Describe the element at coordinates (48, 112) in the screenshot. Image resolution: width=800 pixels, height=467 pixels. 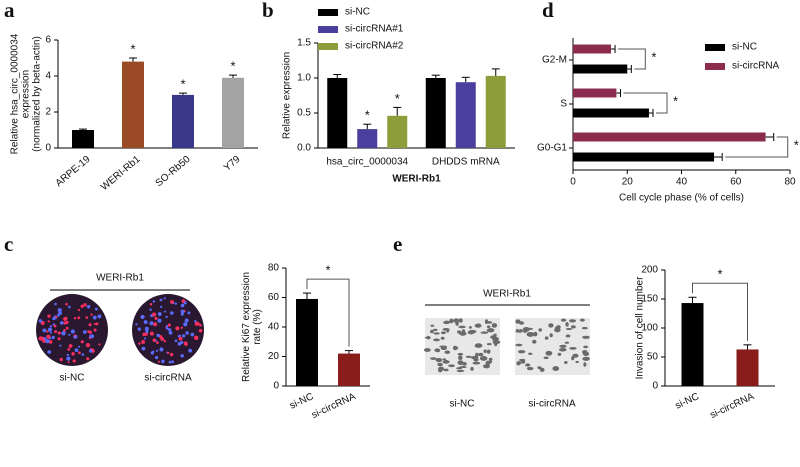
I see `y-tick-label: 2` at that location.